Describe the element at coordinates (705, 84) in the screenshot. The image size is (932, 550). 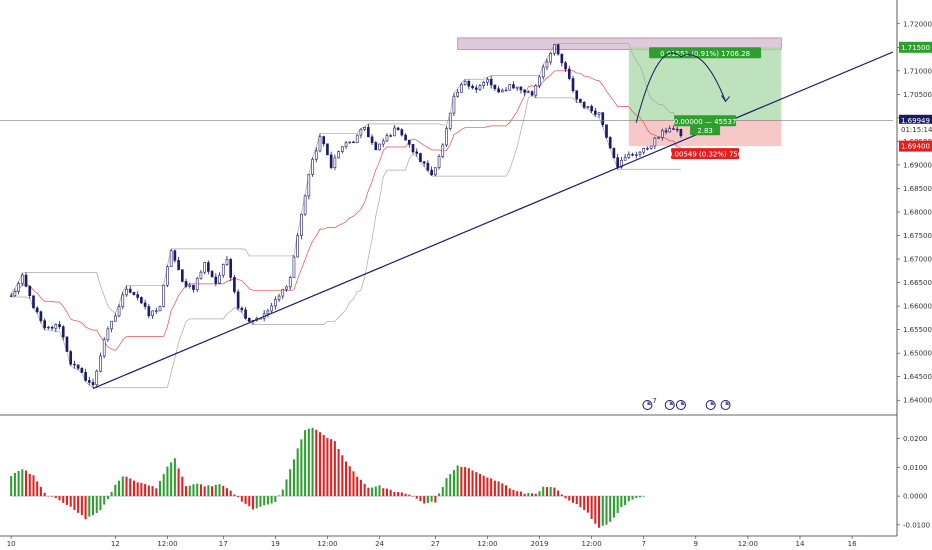
I see `profit-zone` at that location.